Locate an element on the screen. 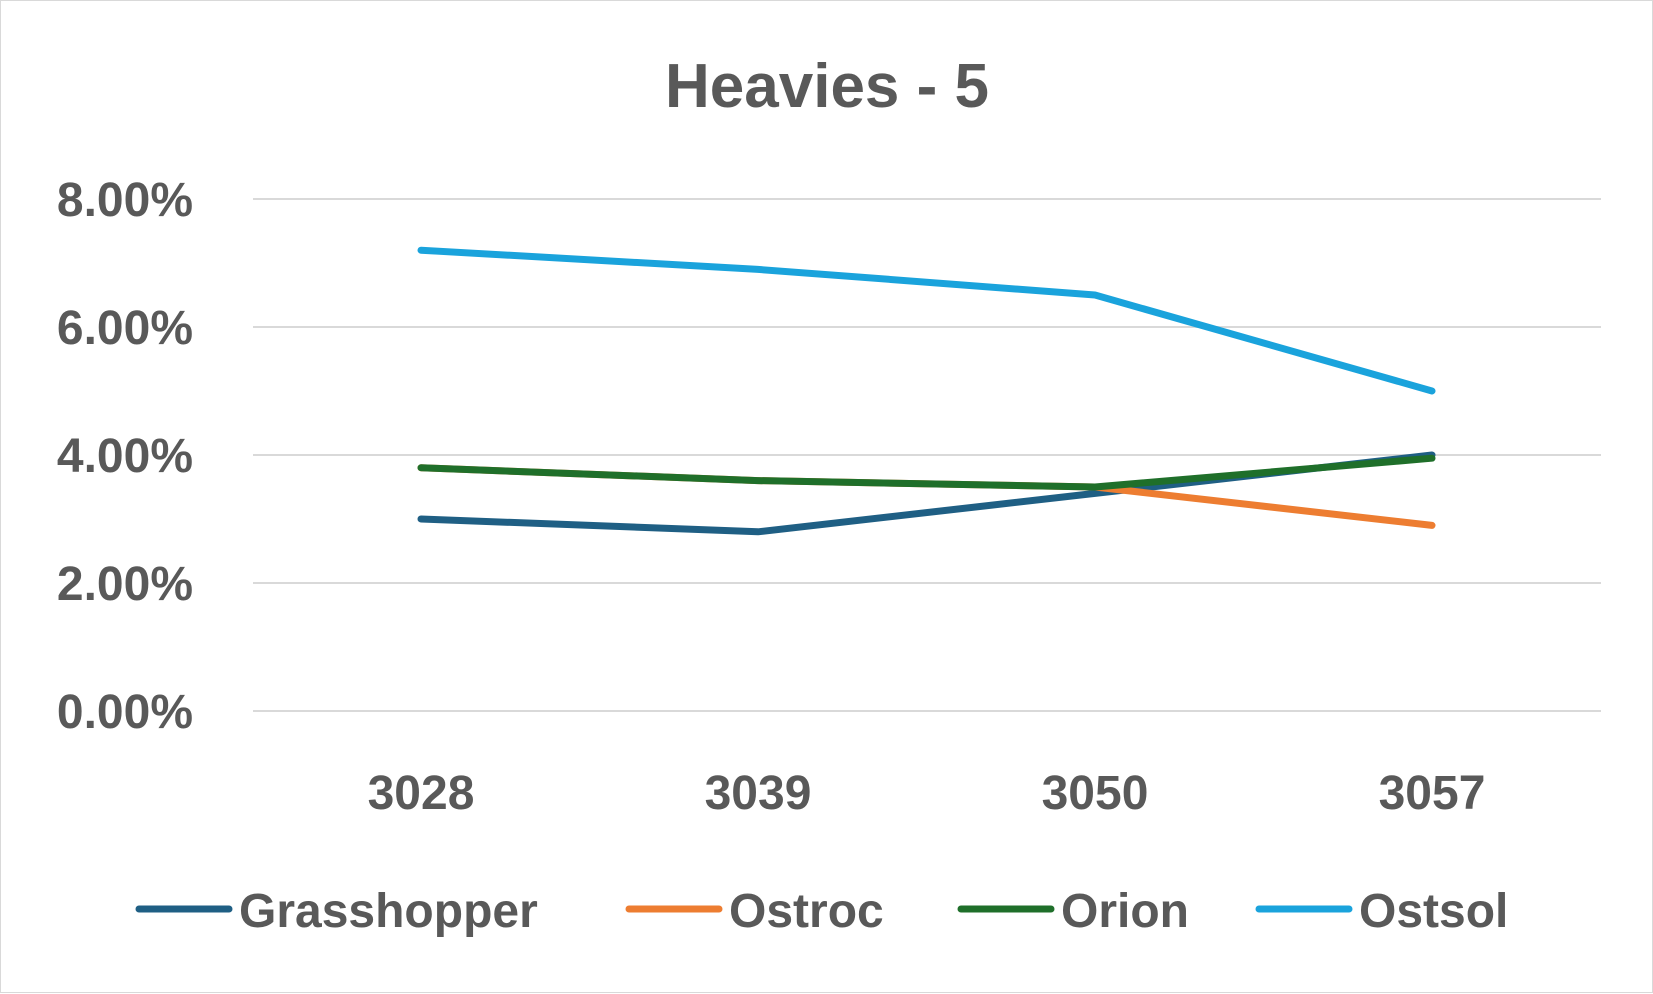 The height and width of the screenshot is (994, 1653). y-tick-label: 4.00% is located at coordinates (125, 456).